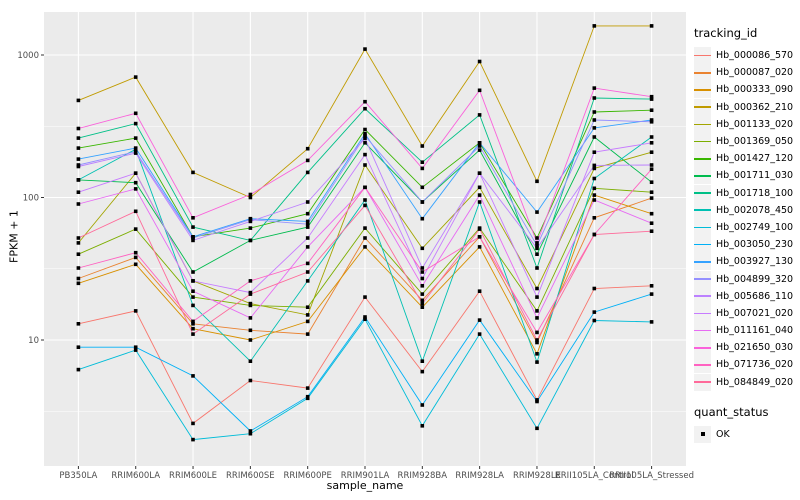 The image size is (800, 500). What do you see at coordinates (746, 348) in the screenshot?
I see `legend-item-Hb_021650_030: Hb_021650_030` at bounding box center [746, 348].